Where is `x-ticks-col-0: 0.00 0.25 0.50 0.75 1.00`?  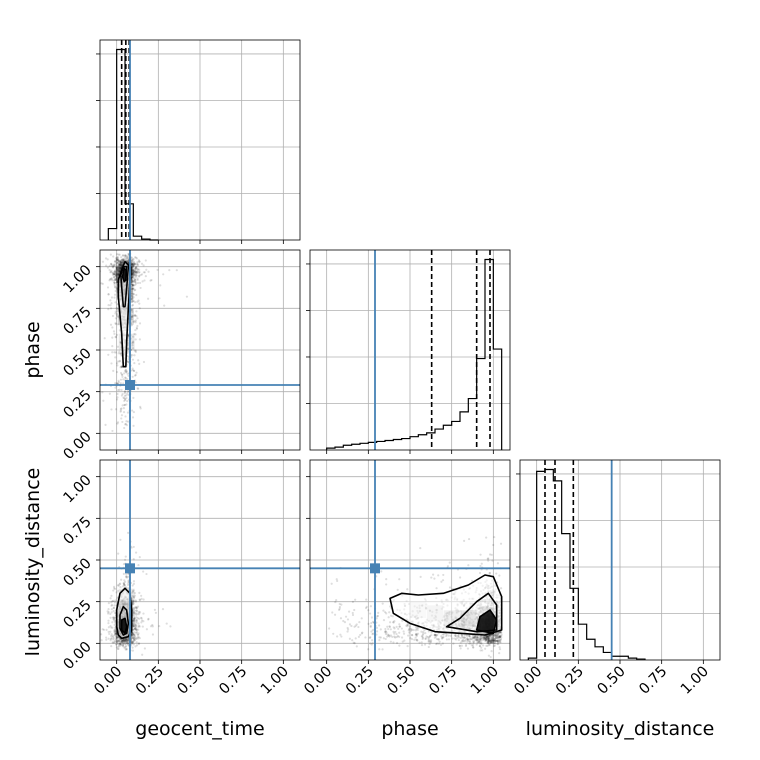
x-ticks-col-0: 0.00 0.25 0.50 0.75 1.00 is located at coordinates (191, 679).